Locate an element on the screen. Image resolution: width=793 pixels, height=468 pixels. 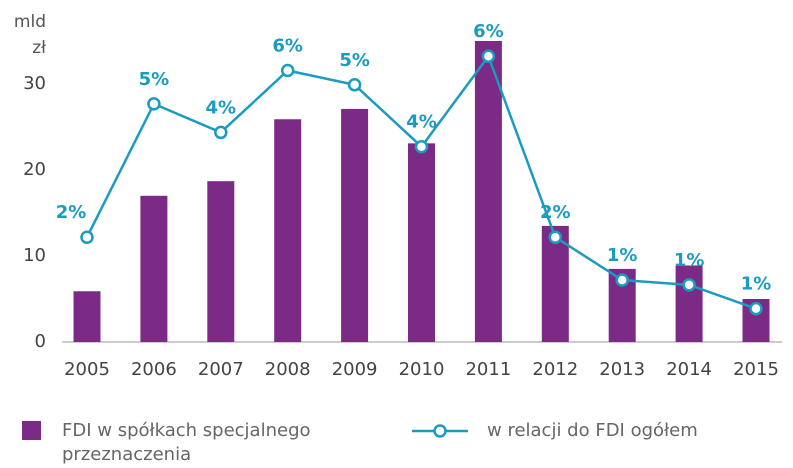
y-tick-label: 10 is located at coordinates (34, 255).